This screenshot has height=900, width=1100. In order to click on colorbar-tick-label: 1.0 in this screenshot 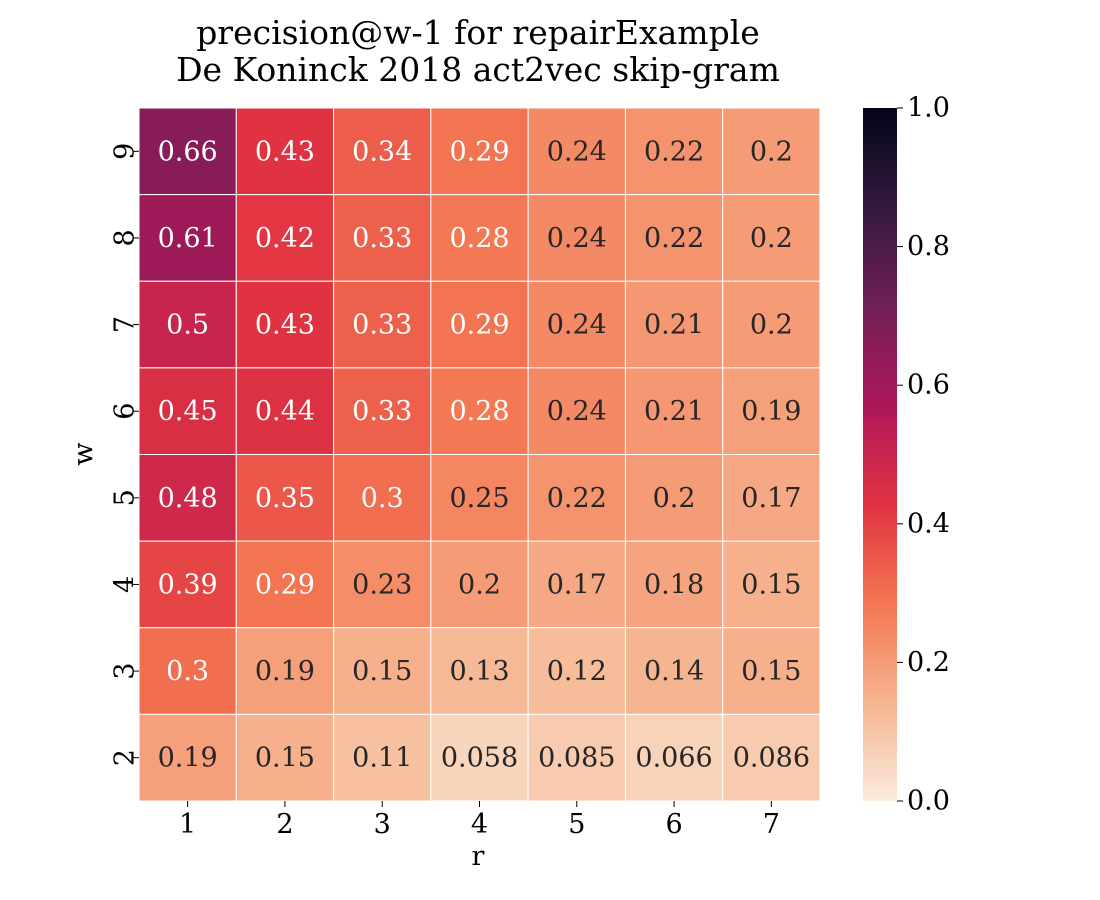, I will do `click(928, 108)`.